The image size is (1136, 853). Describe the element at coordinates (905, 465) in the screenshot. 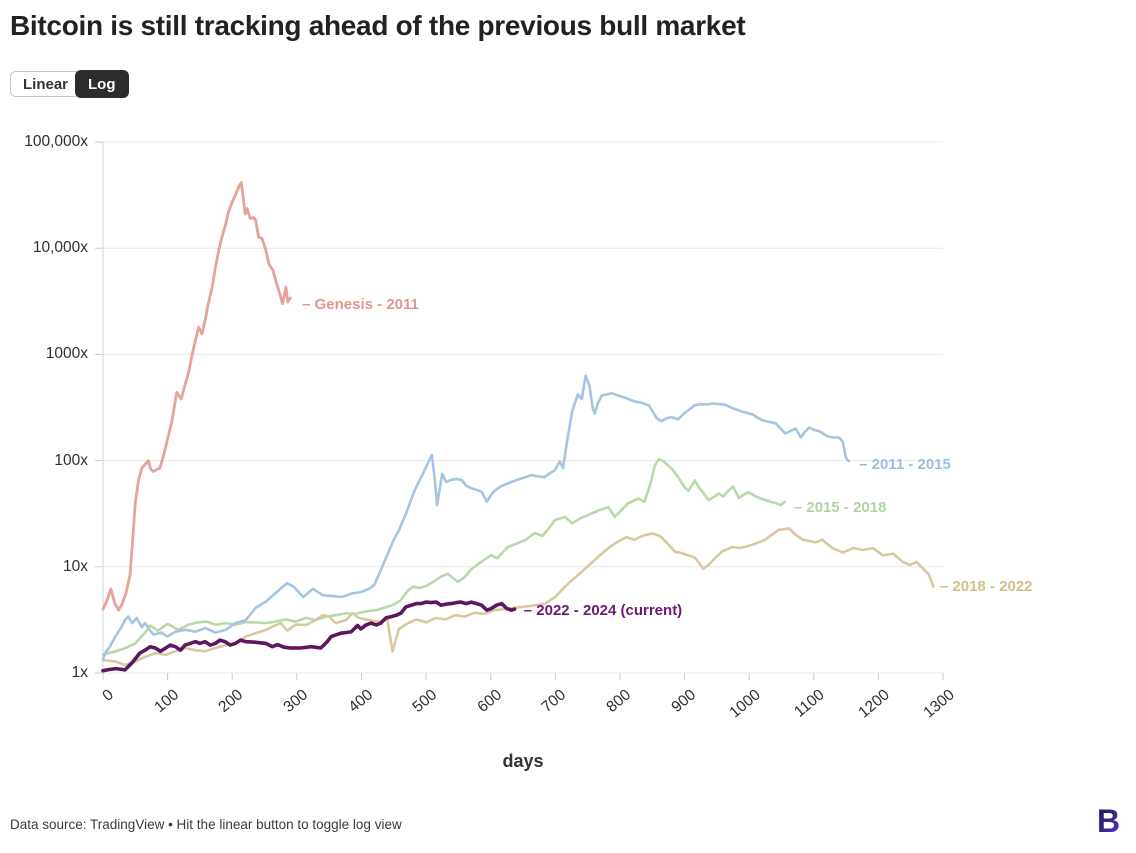

I see `series-label-2011-2015: – 2011 - 2015` at that location.